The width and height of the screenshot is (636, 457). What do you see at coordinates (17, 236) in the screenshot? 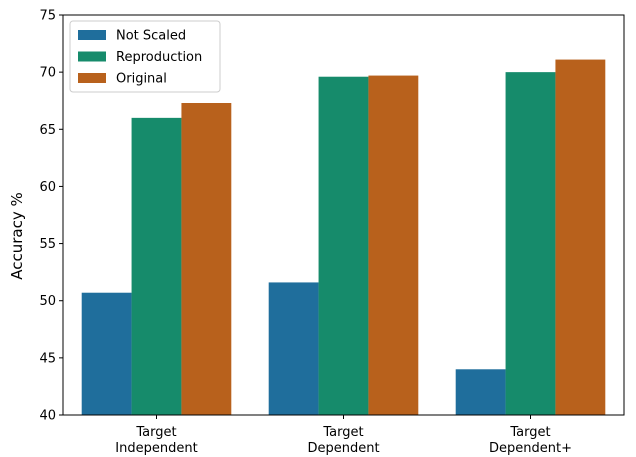
I see `y-axis-title: Accuracy %` at bounding box center [17, 236].